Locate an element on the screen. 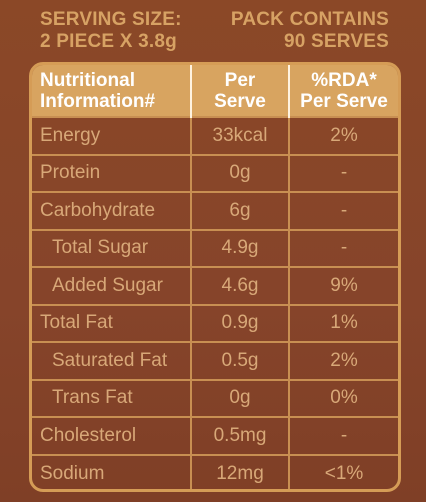 The height and width of the screenshot is (502, 426). rda-value: 9% is located at coordinates (343, 285).